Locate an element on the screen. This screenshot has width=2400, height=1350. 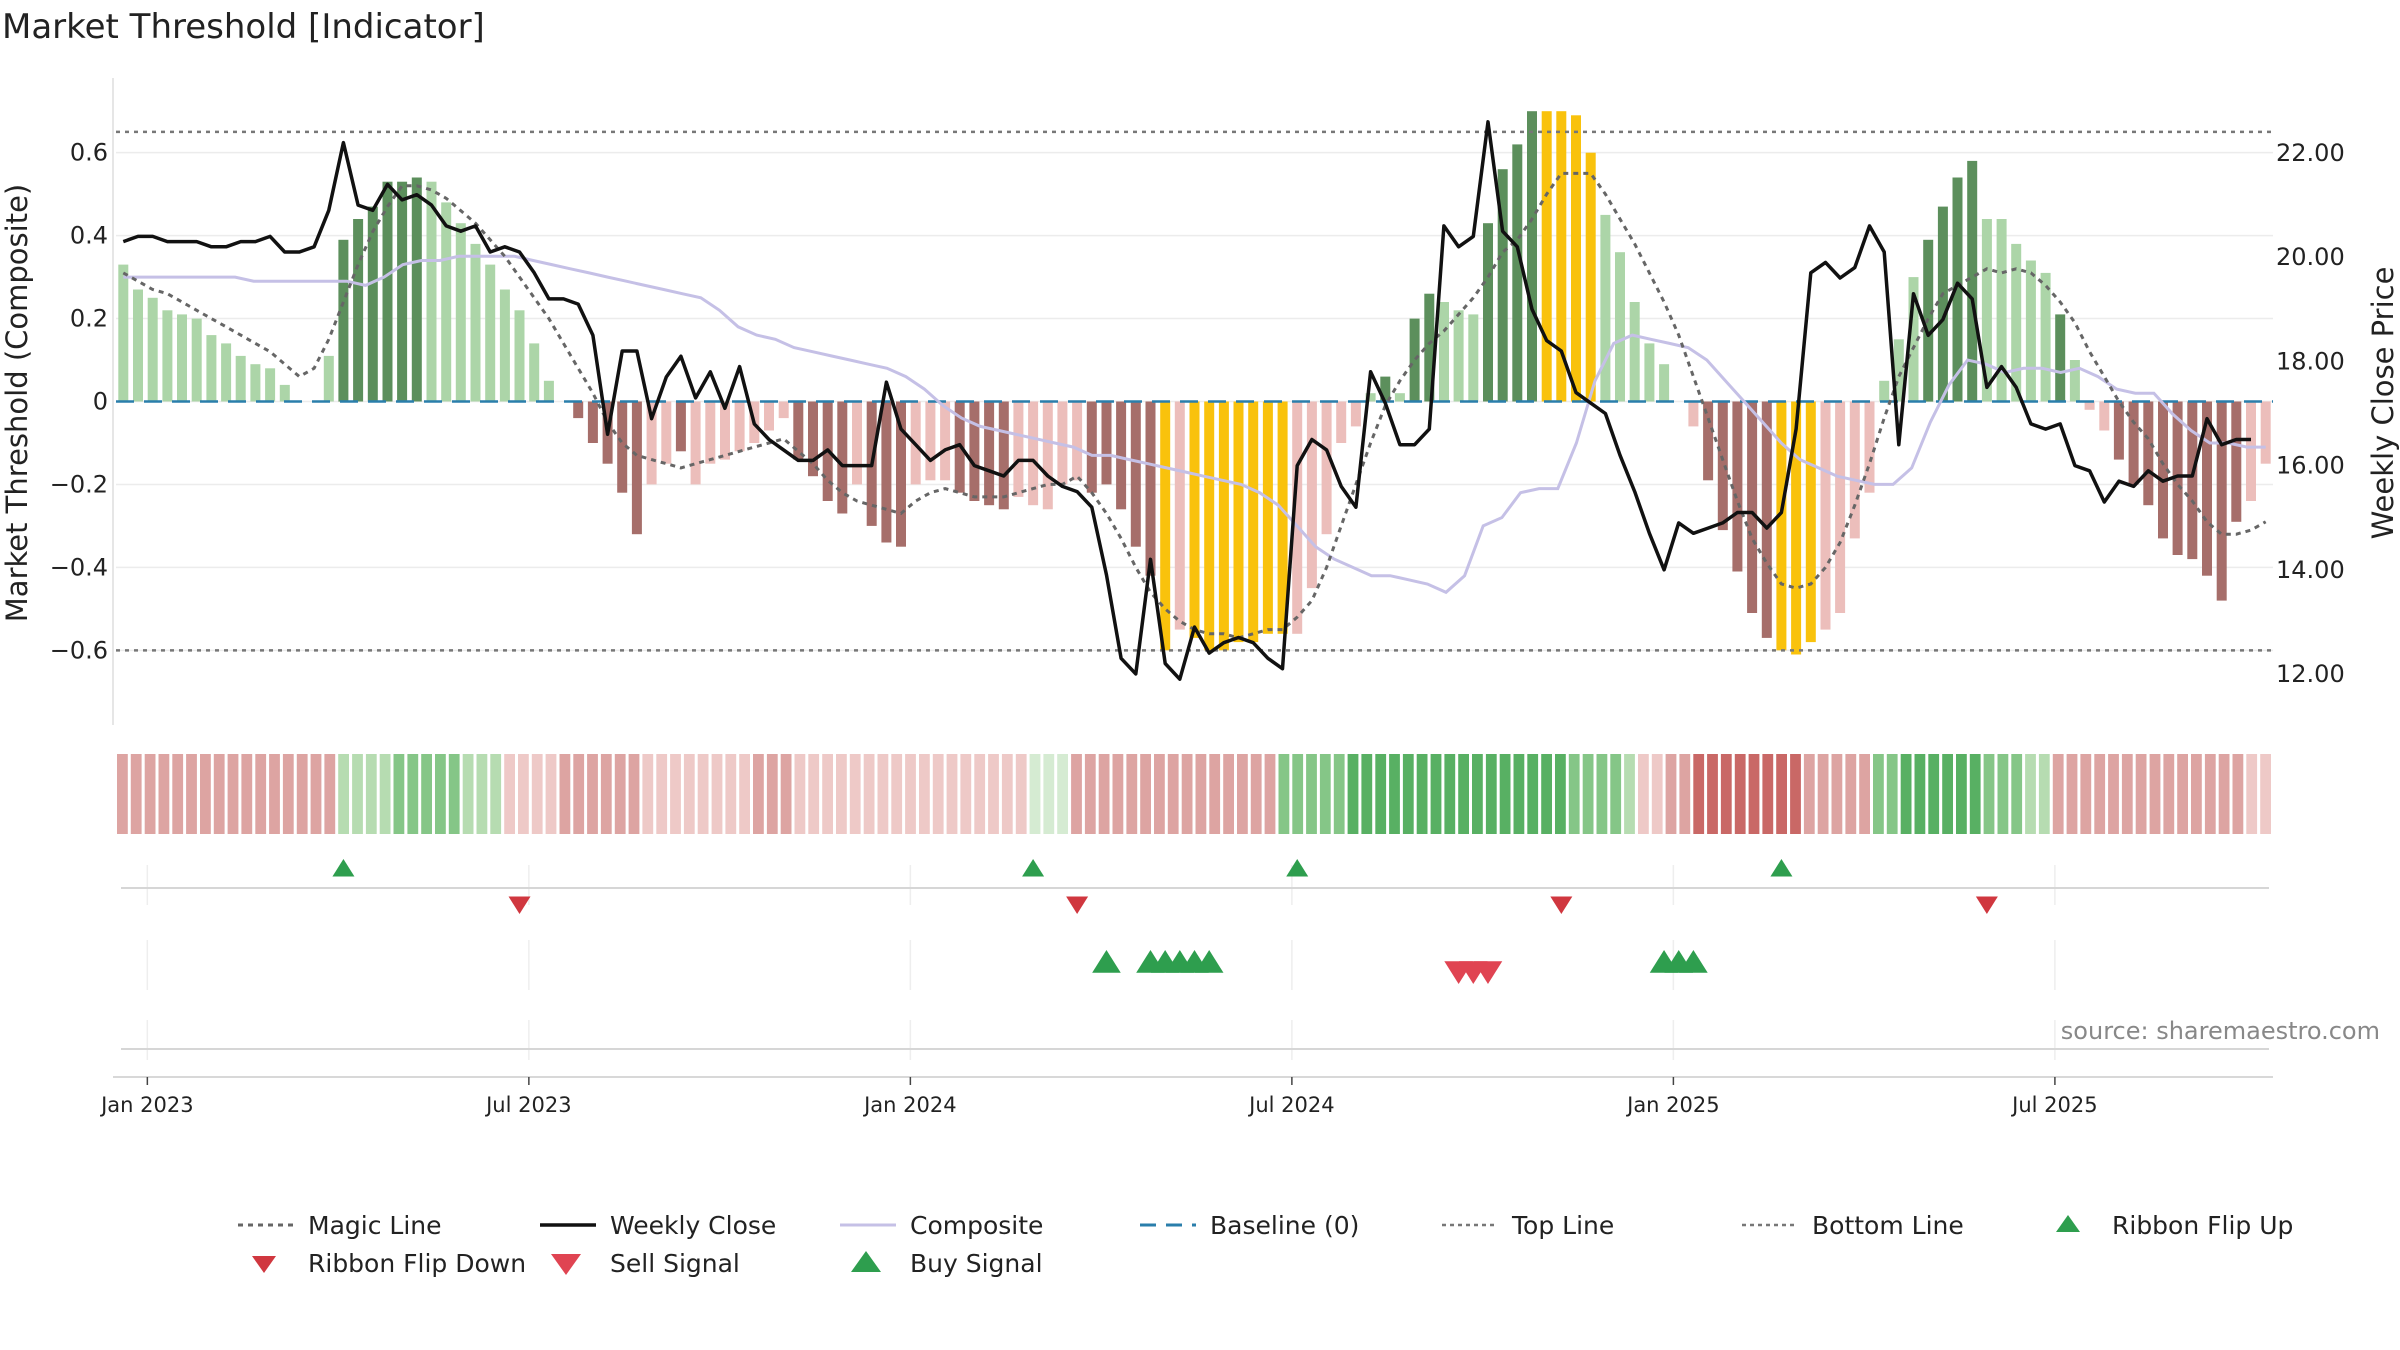
left-axis-label: Market Threshold (Composite) is located at coordinates (17, 403).